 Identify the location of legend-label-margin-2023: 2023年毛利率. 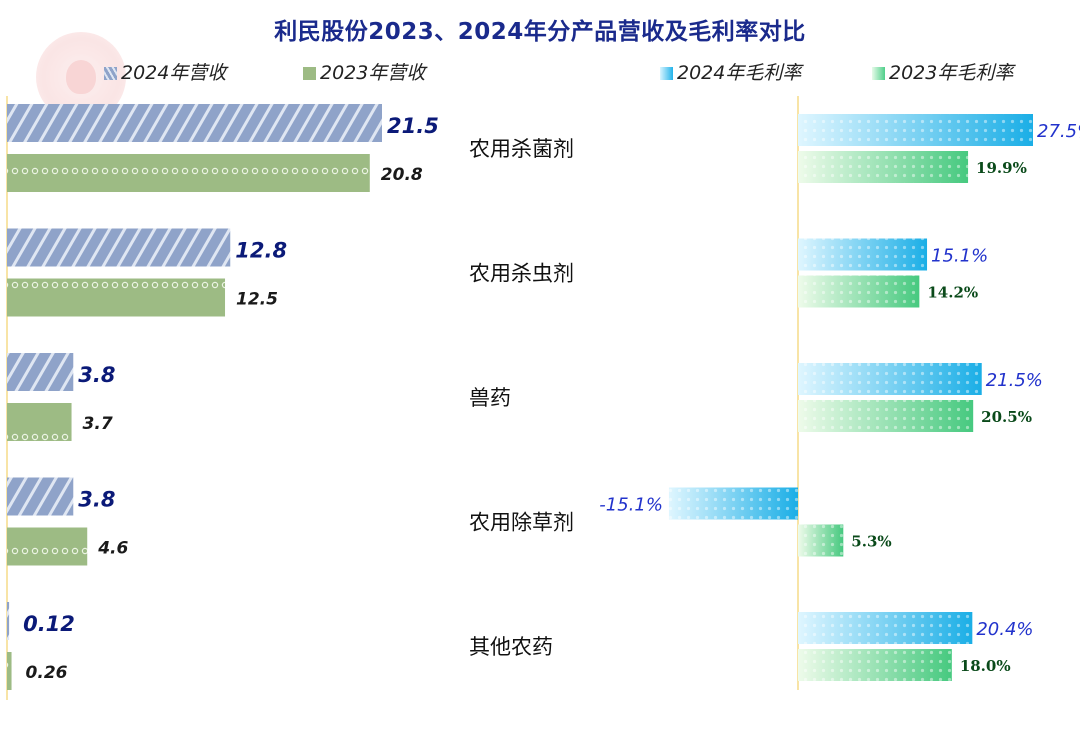
(951, 73).